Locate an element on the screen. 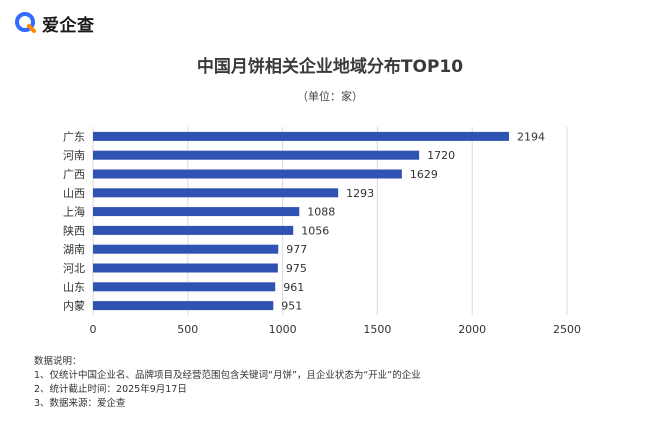 The image size is (660, 430). x-tick-label: 1000 is located at coordinates (283, 329).